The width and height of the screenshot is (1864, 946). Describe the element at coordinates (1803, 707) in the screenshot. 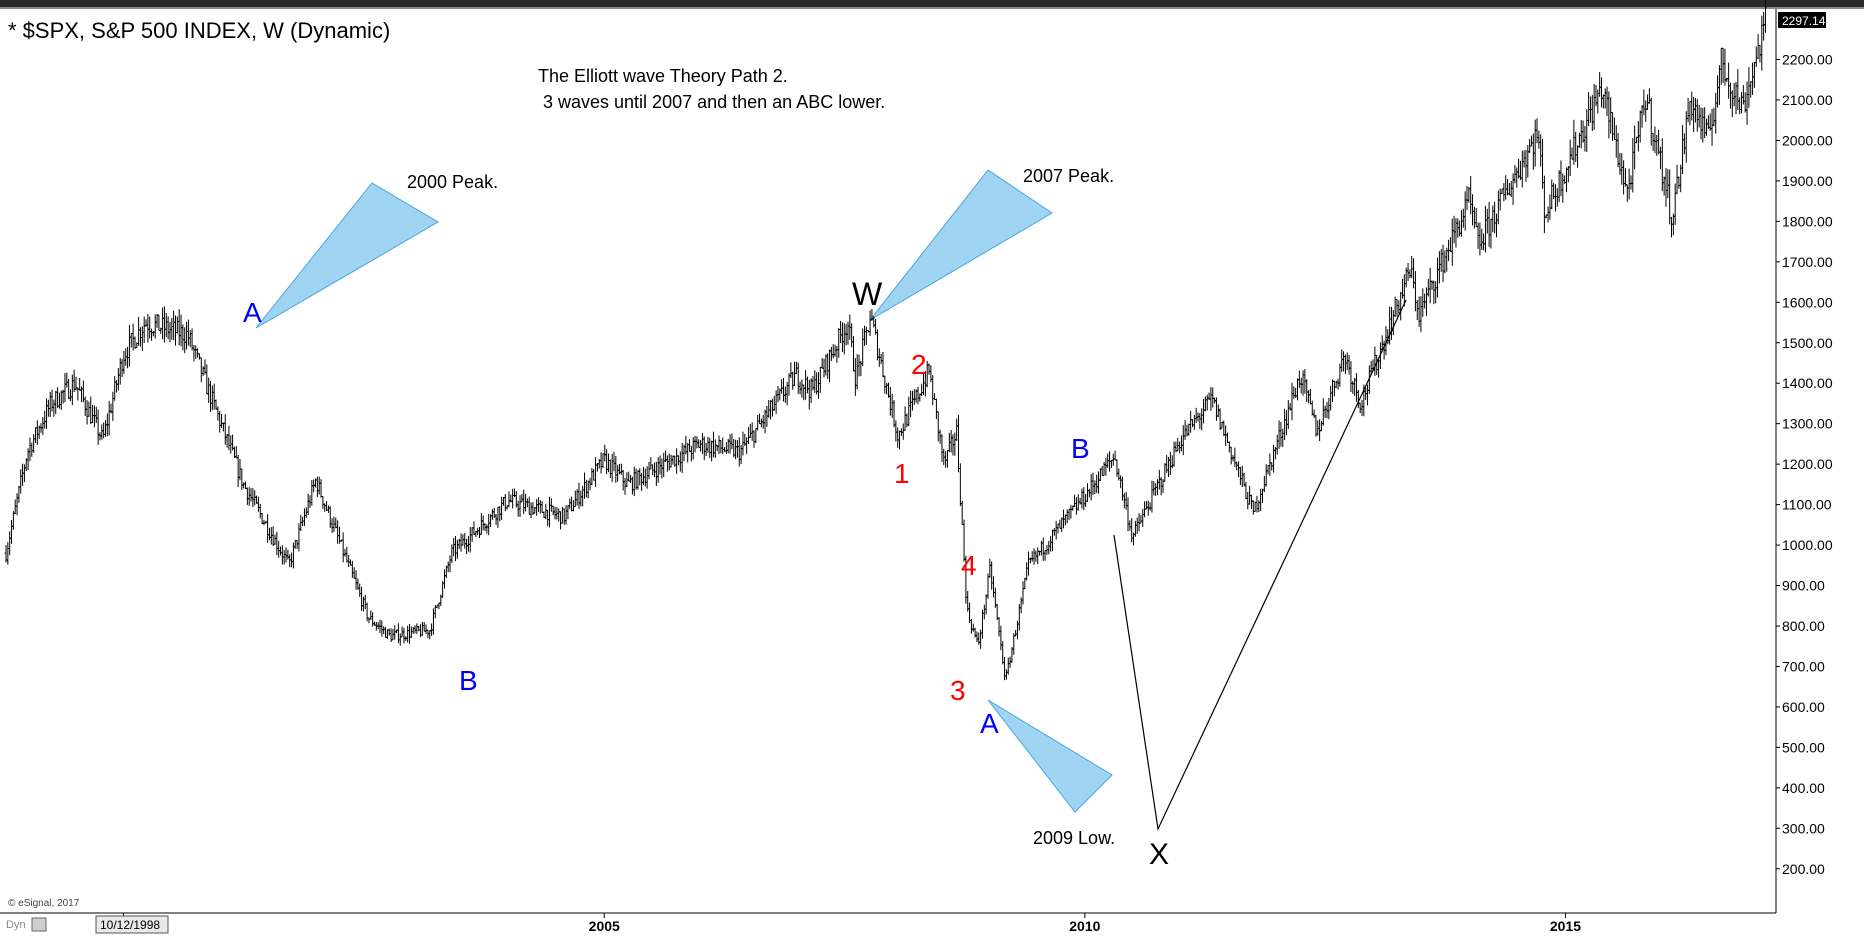

I see `price-tick-label: 600.00` at that location.